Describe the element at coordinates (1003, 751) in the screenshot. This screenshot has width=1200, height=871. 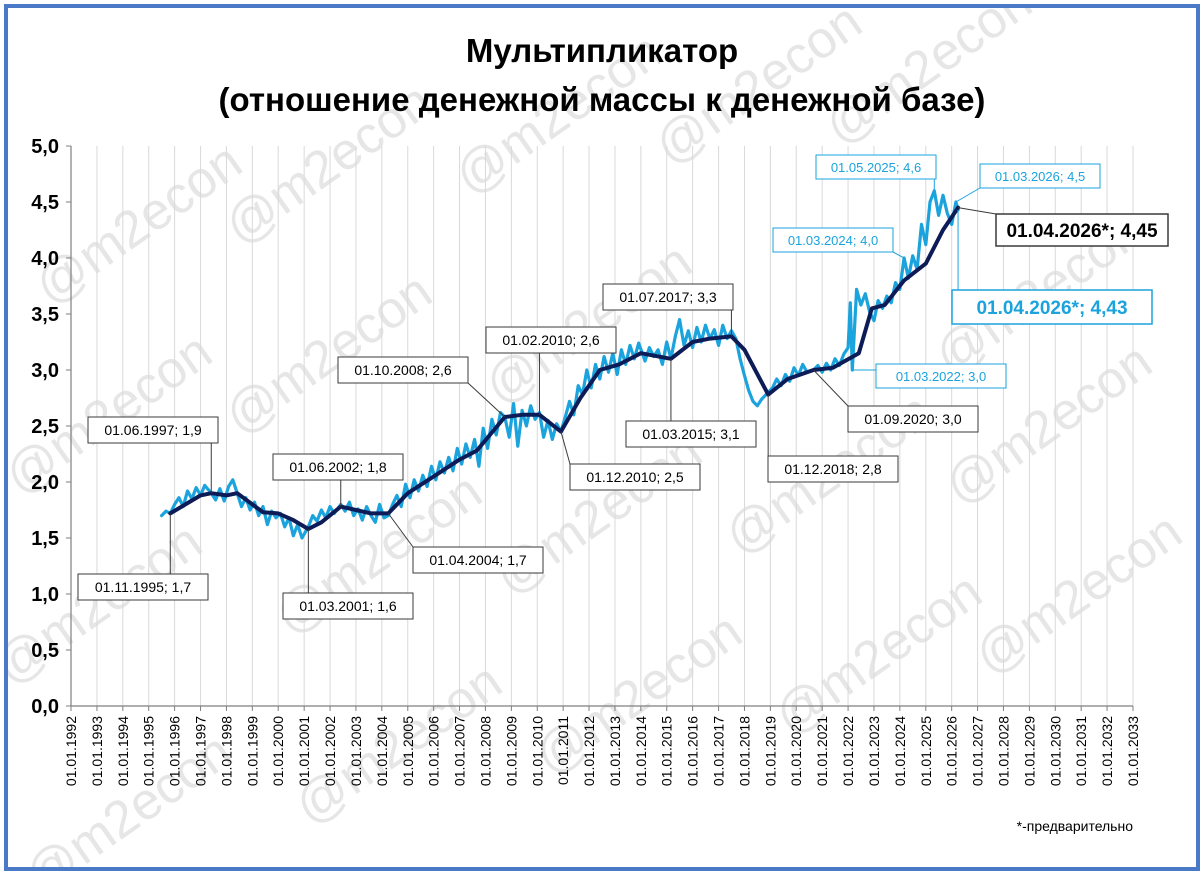
I see `x-tick-label: 01.01.2028` at that location.